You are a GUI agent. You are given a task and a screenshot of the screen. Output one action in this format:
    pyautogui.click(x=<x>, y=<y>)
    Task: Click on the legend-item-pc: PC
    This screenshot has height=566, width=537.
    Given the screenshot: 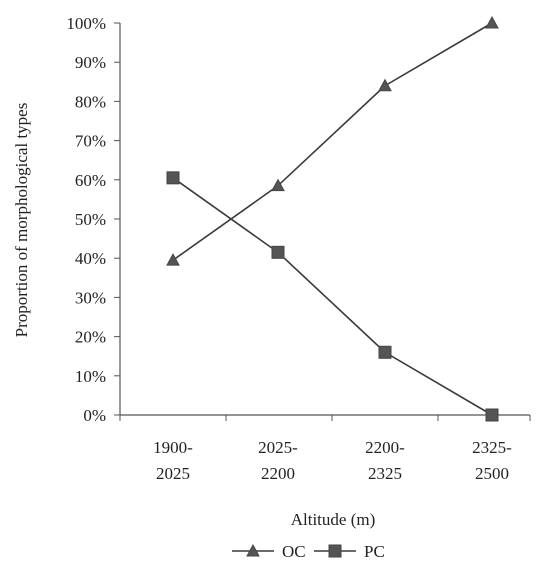 What is the action you would take?
    pyautogui.click(x=349, y=551)
    